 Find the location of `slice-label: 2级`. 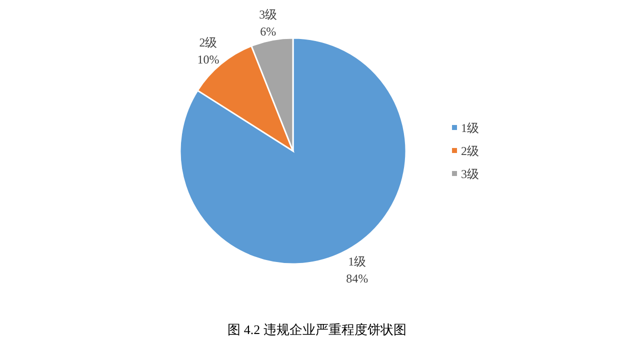

slice-label: 2级 is located at coordinates (208, 43).